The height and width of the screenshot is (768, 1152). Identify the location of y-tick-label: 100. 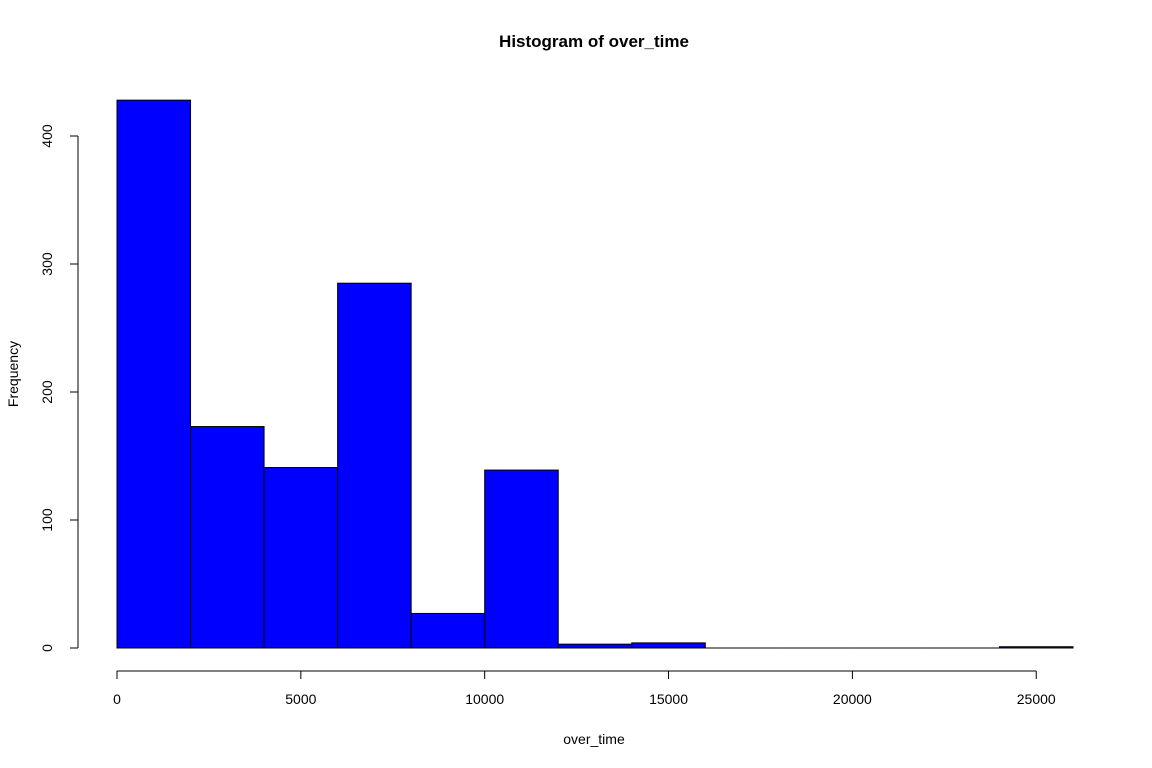
(47, 520).